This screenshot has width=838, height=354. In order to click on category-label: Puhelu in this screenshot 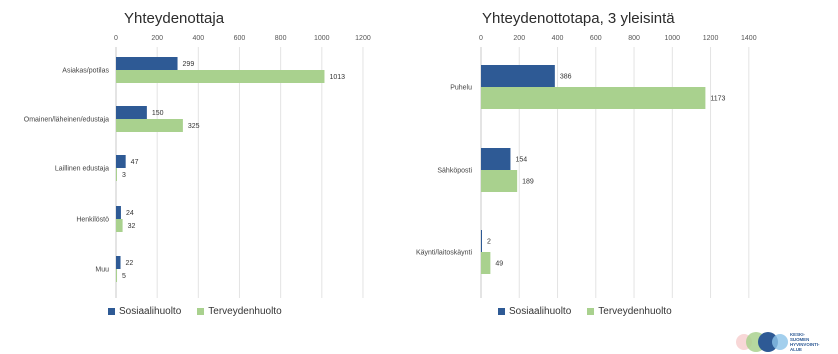, I will do `click(461, 88)`.